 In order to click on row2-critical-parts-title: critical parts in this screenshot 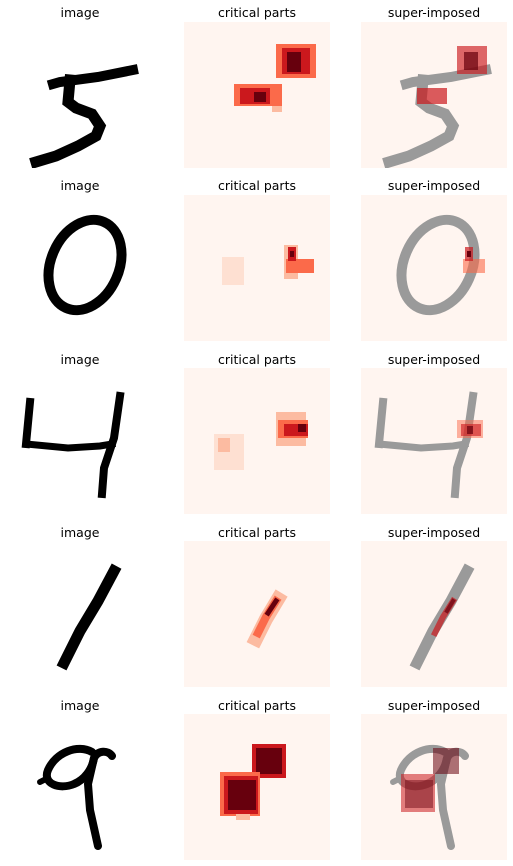, I will do `click(257, 185)`.